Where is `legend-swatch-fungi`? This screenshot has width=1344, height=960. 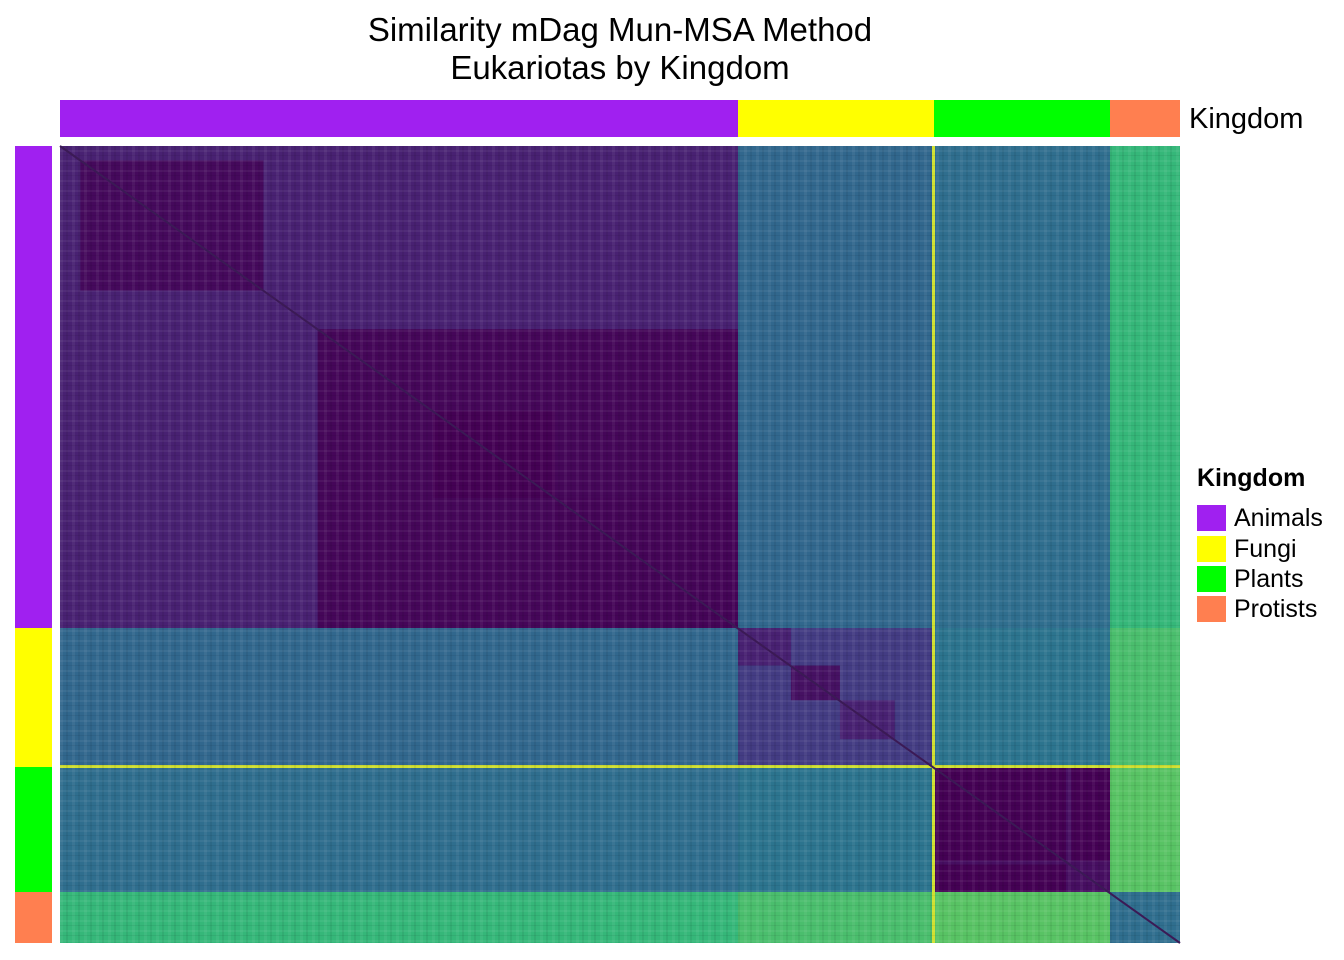
legend-swatch-fungi is located at coordinates (1211, 549).